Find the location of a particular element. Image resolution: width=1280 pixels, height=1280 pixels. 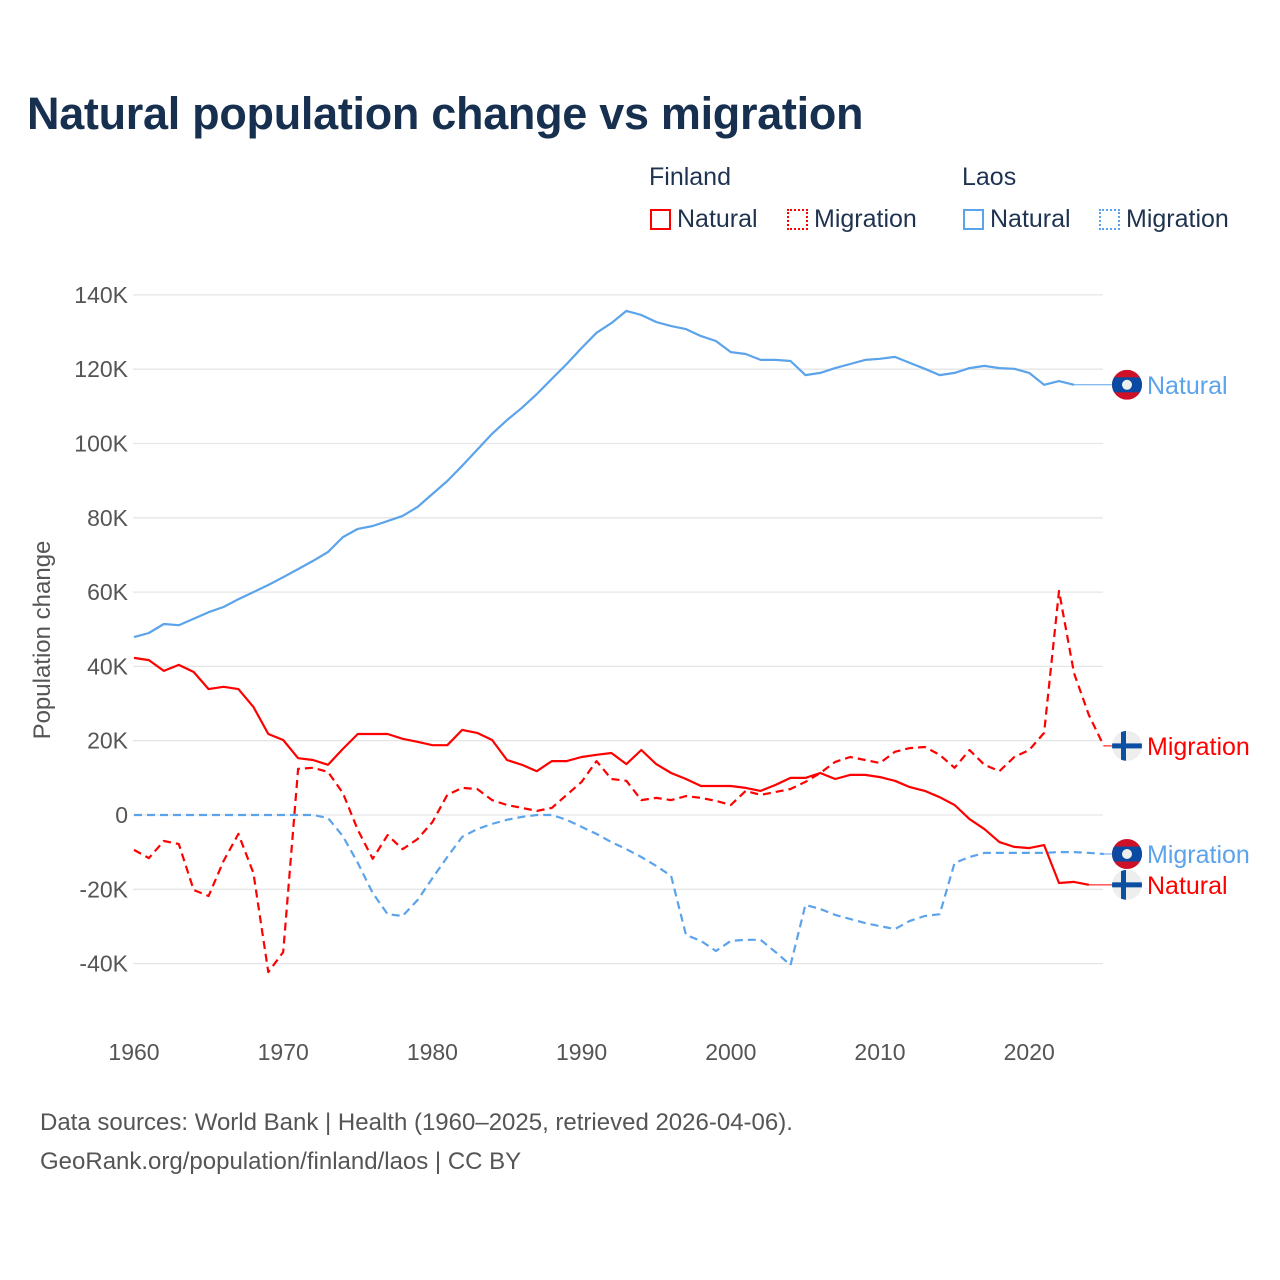

x-tick-label: 2020 is located at coordinates (1029, 1052).